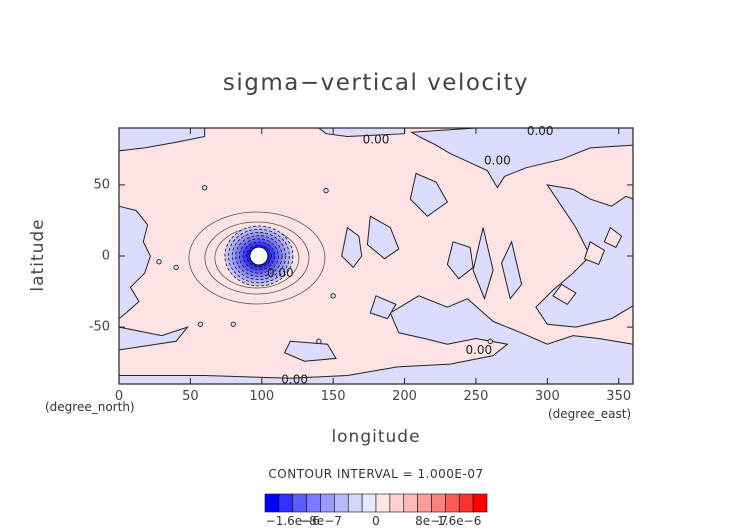  I want to click on chart-title: sigma−vertical velocity, so click(376, 83).